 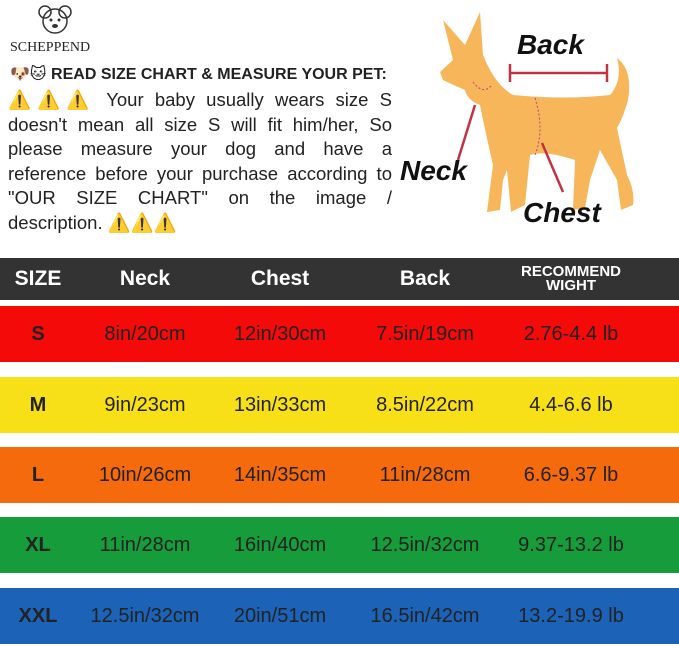 What do you see at coordinates (425, 333) in the screenshot?
I see `cell: 7.5in/19cm` at bounding box center [425, 333].